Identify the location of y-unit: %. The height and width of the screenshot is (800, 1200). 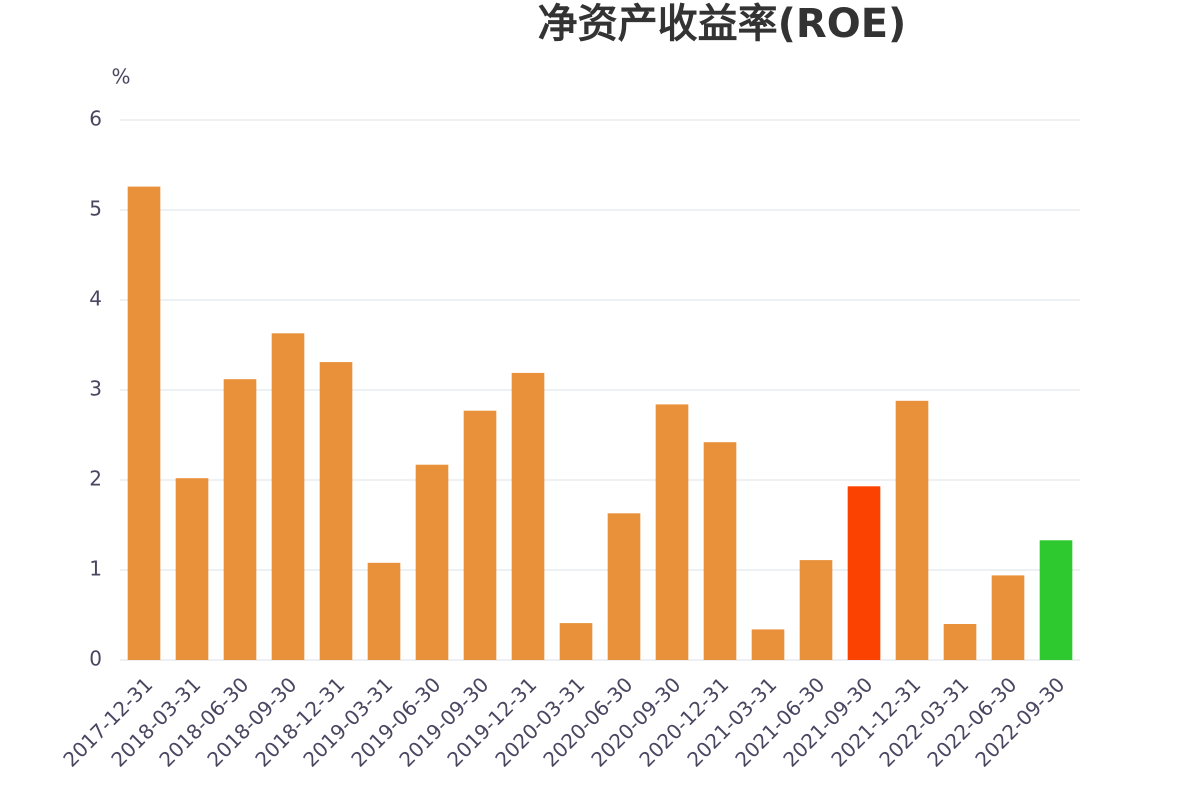
(120, 77).